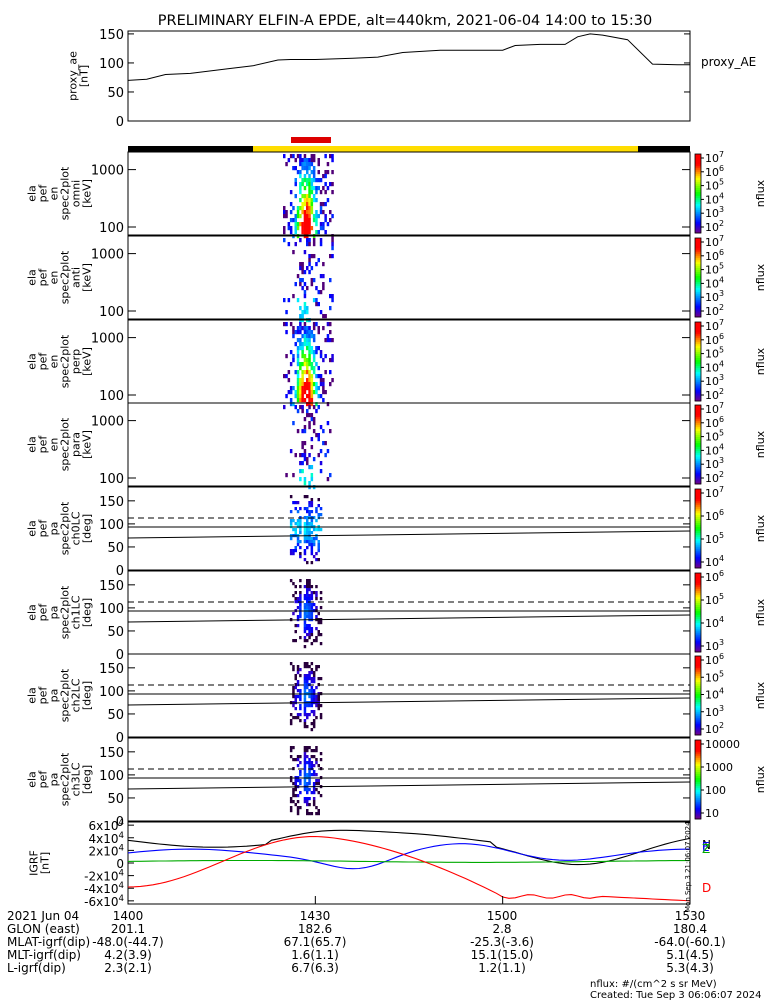 This screenshot has width=775, height=1000. What do you see at coordinates (120, 655) in the screenshot?
I see `pa-tick-label: 0` at bounding box center [120, 655].